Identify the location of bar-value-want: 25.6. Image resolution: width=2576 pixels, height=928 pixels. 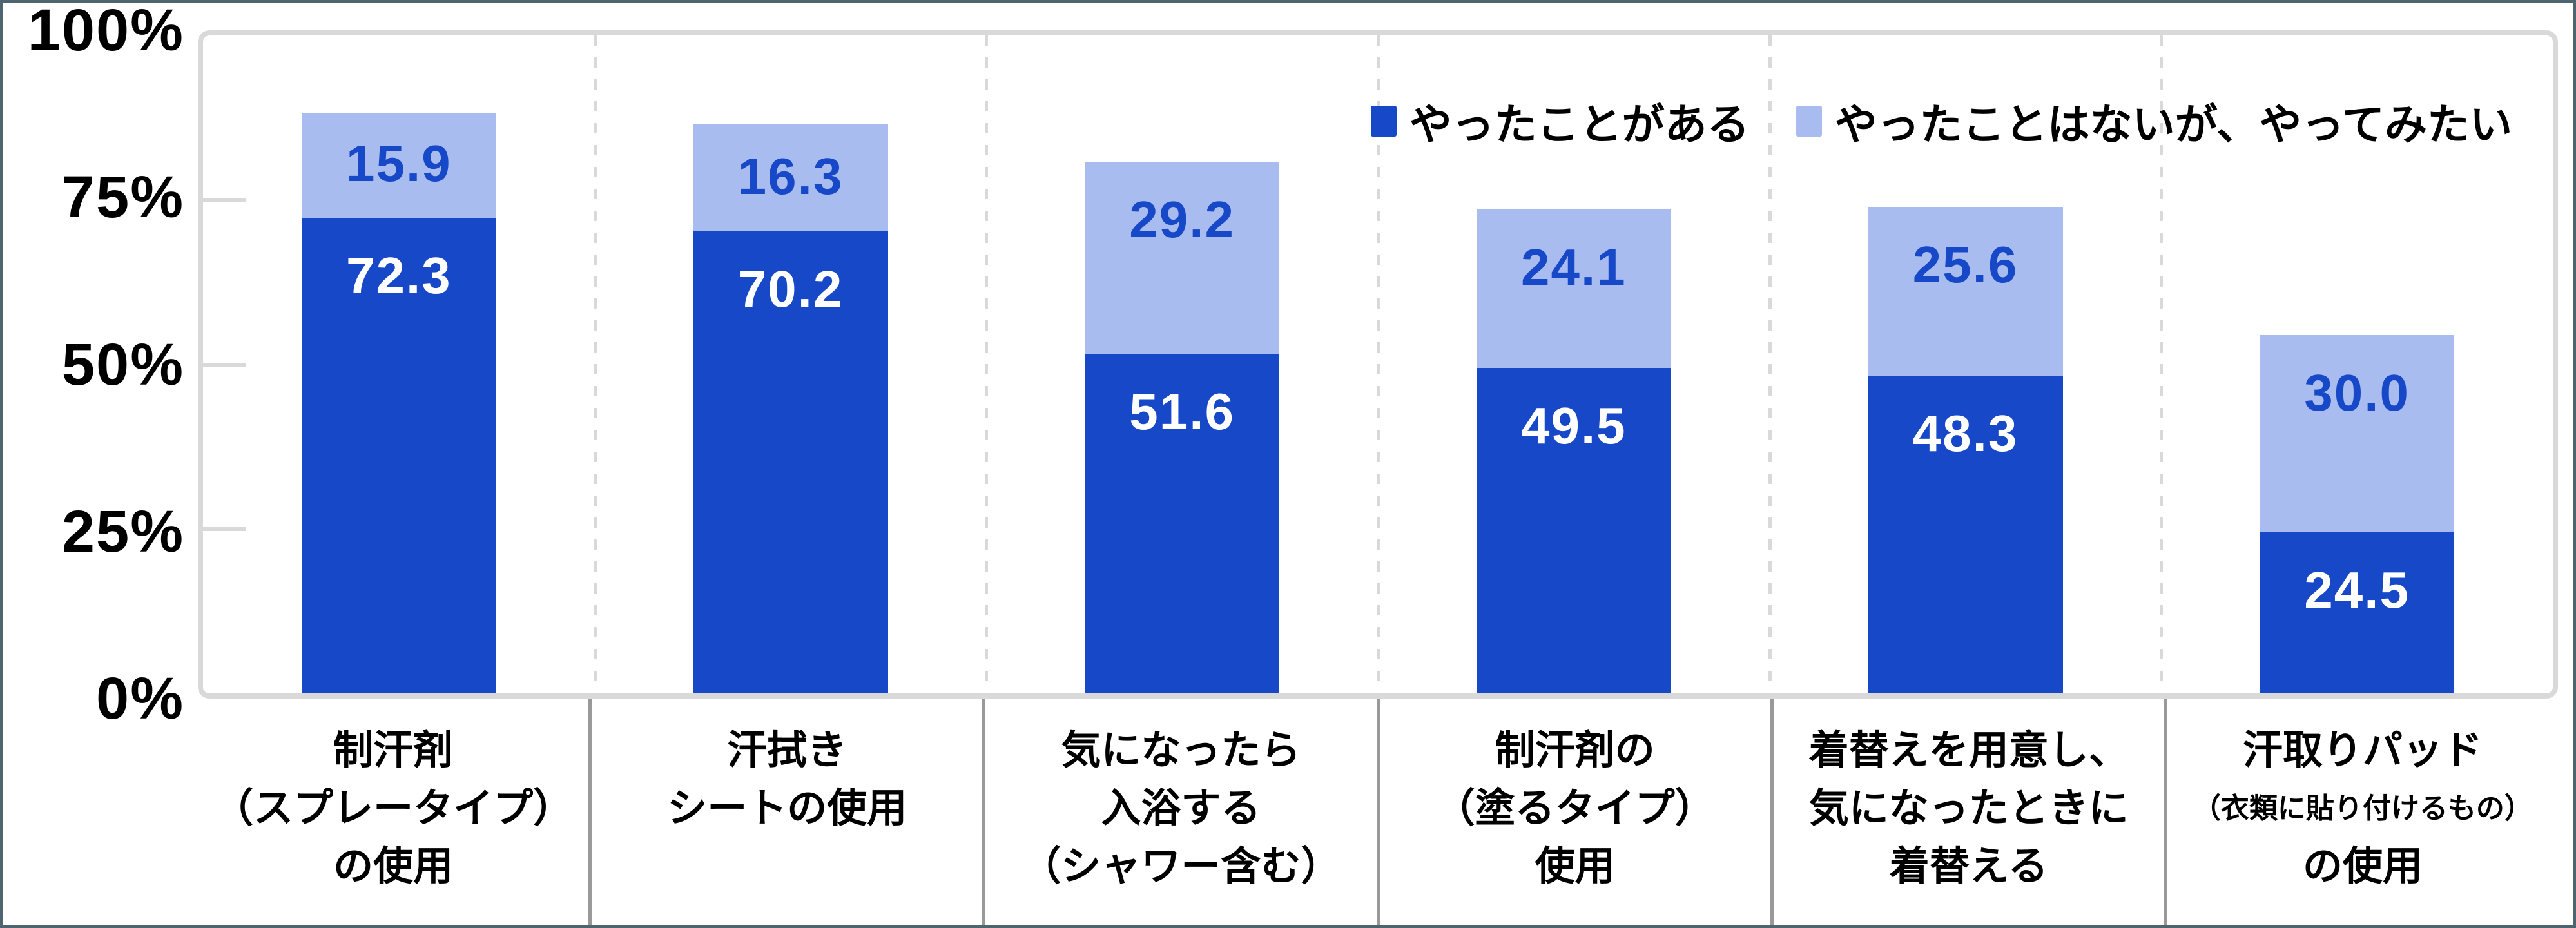
(1965, 265).